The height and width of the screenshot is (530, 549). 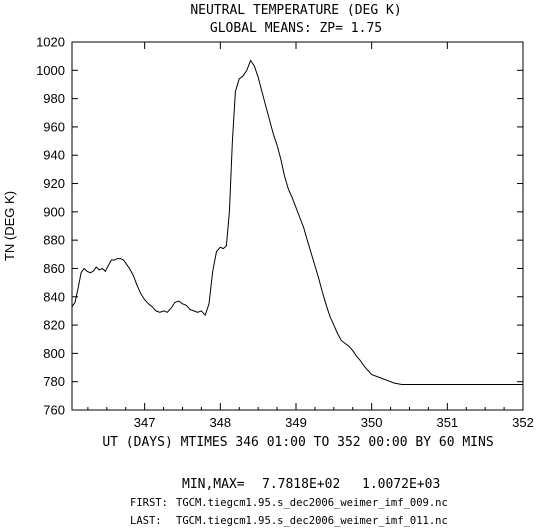 What do you see at coordinates (220, 422) in the screenshot?
I see `x-tick-label: 348` at bounding box center [220, 422].